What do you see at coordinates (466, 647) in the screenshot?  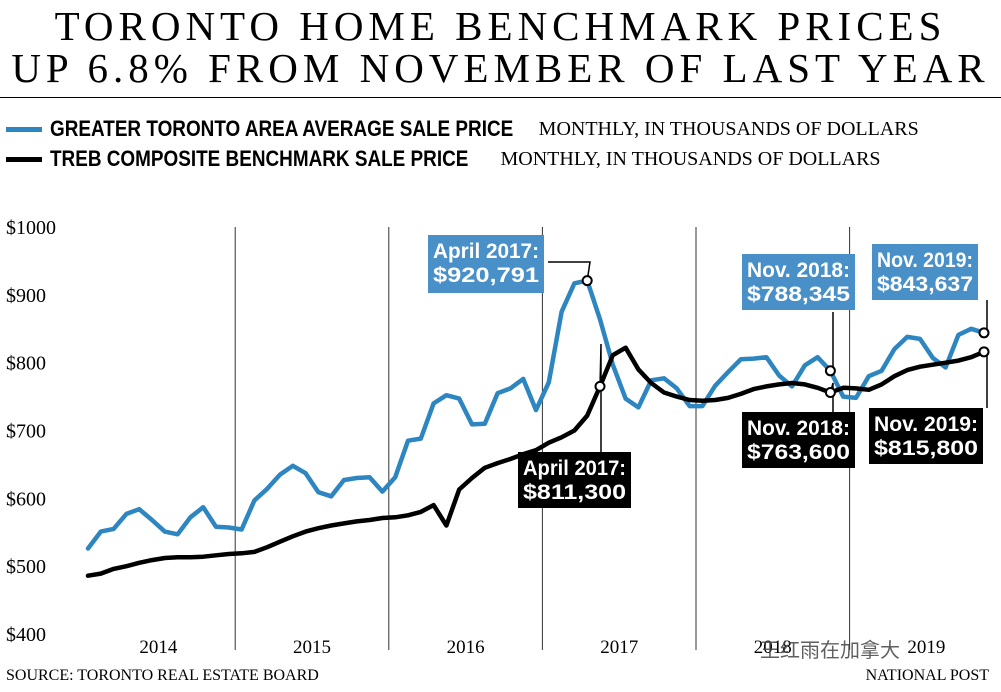 I see `x-year-label: 2016` at bounding box center [466, 647].